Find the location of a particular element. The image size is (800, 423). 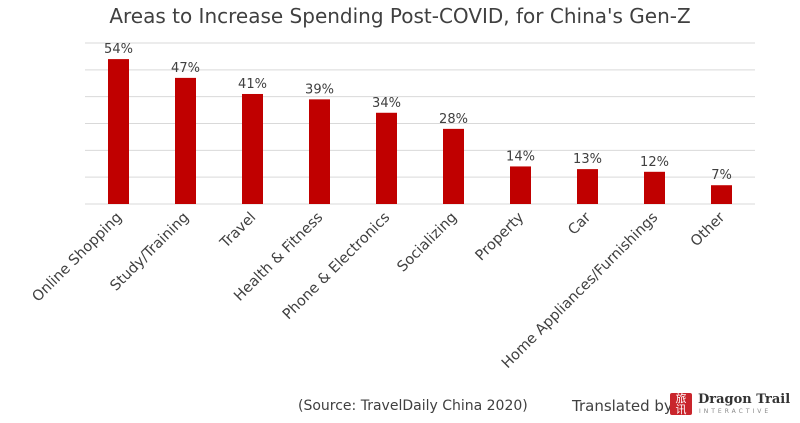

data-label: 13% is located at coordinates (587, 159).